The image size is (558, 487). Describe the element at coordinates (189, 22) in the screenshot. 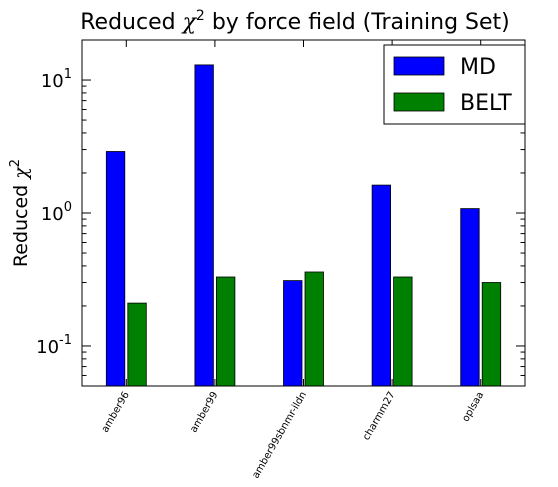

I see `chart-title-symbol: χ` at that location.